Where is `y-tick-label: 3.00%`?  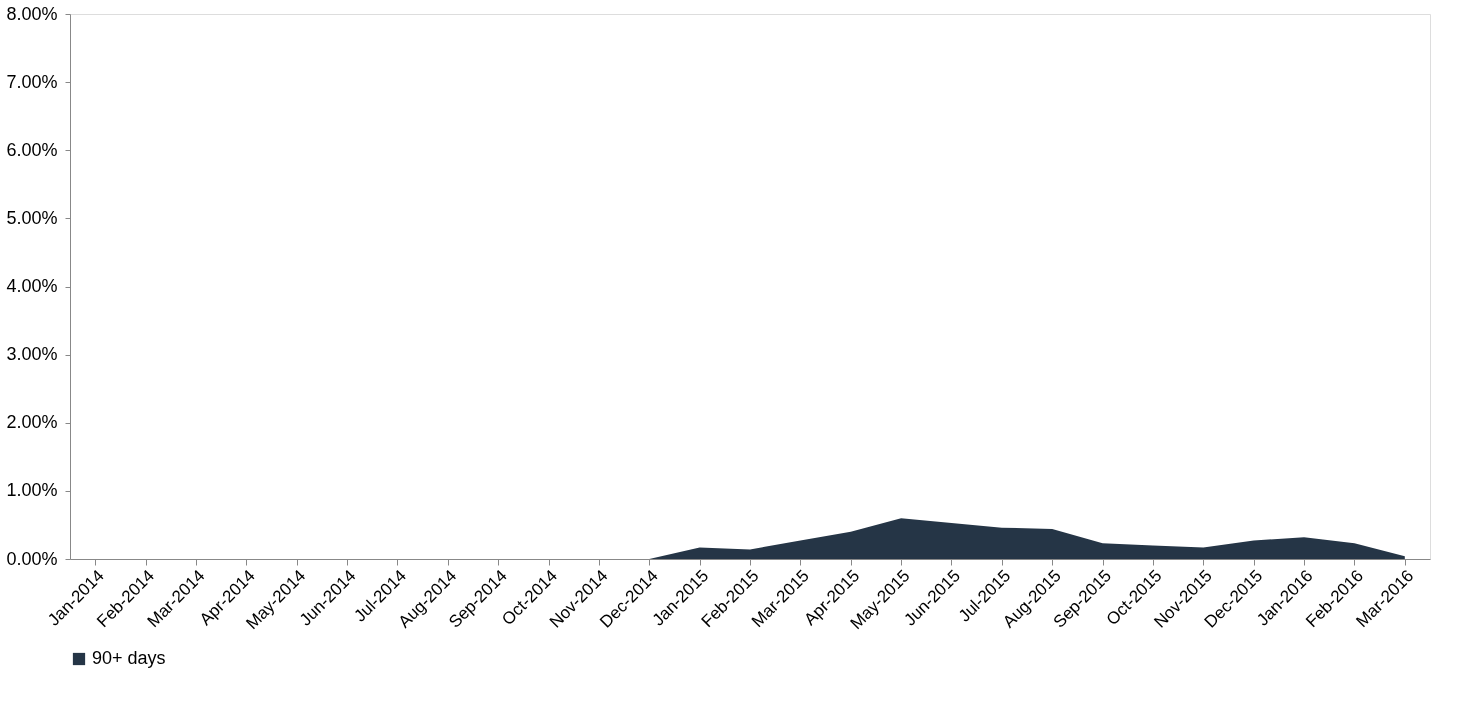
y-tick-label: 3.00% is located at coordinates (32, 354).